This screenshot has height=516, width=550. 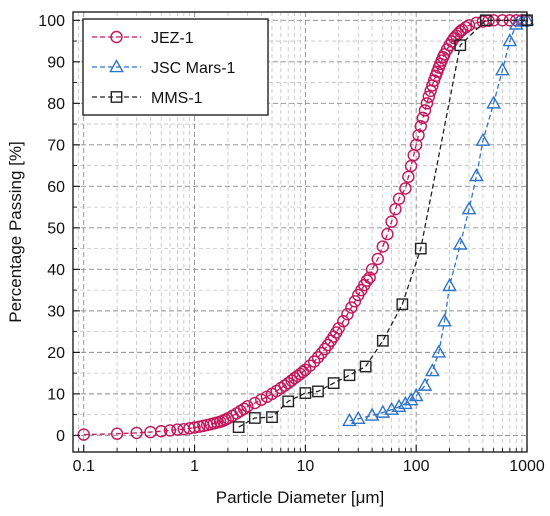 What do you see at coordinates (56, 311) in the screenshot?
I see `y-tick-label: 30` at bounding box center [56, 311].